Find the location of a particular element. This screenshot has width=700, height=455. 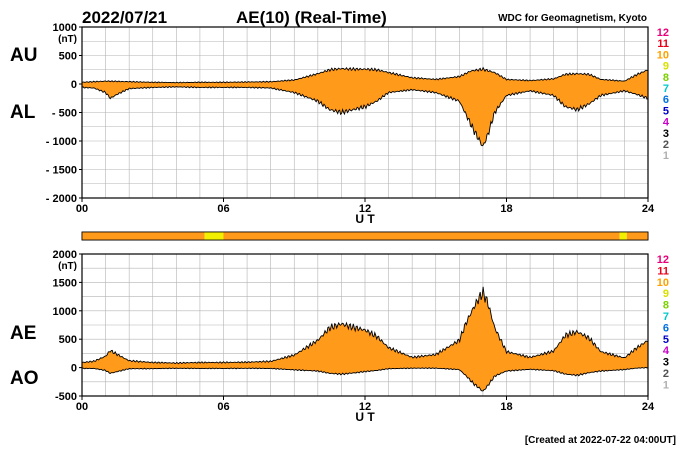

y-tick-label: 1500 is located at coordinates (65, 283).